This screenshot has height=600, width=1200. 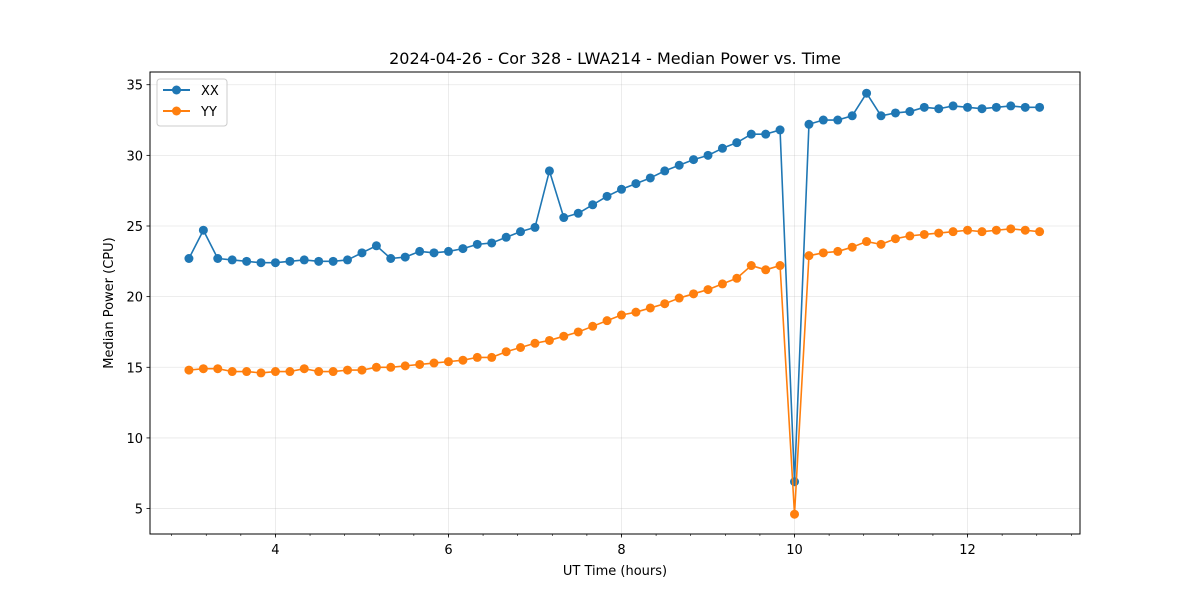 What do you see at coordinates (134, 156) in the screenshot?
I see `y-tick-label: 30` at bounding box center [134, 156].